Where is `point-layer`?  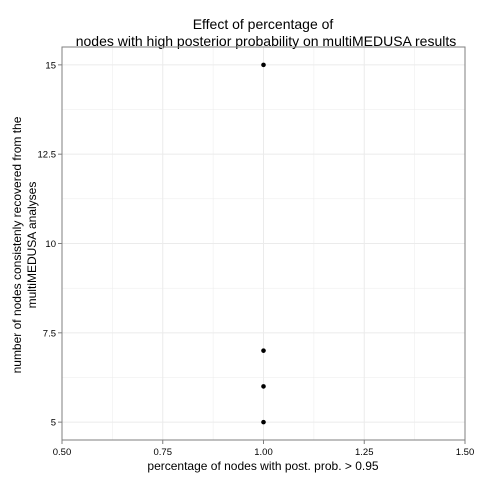 point-layer is located at coordinates (263, 243).